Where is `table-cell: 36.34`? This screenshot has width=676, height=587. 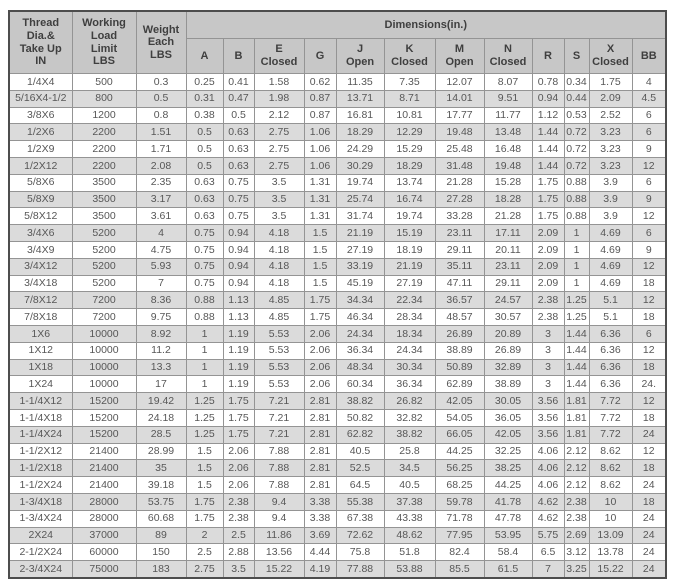
table-cell: 36.34 is located at coordinates (360, 350).